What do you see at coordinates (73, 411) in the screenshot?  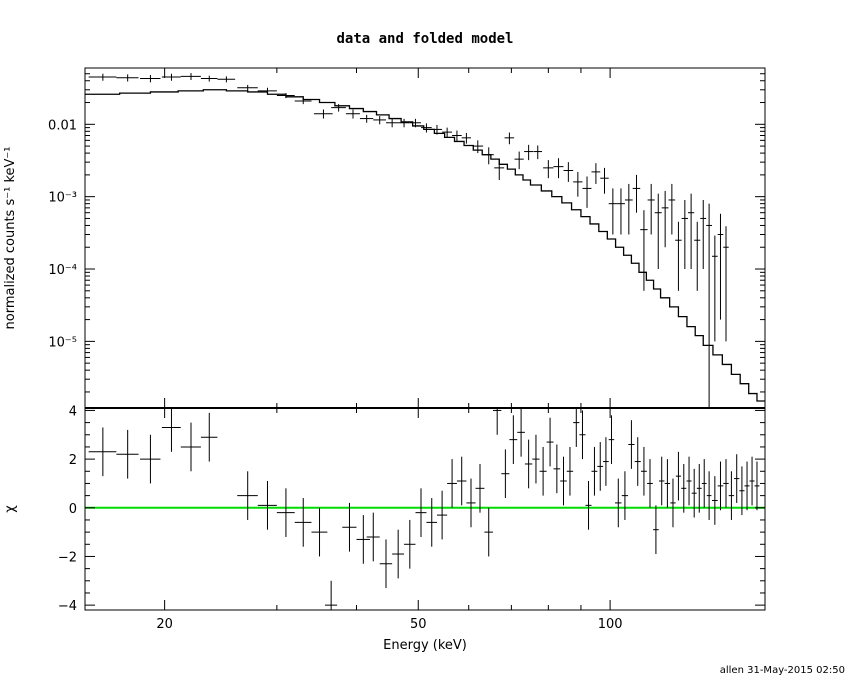 I see `y-tick-label: 4` at bounding box center [73, 411].